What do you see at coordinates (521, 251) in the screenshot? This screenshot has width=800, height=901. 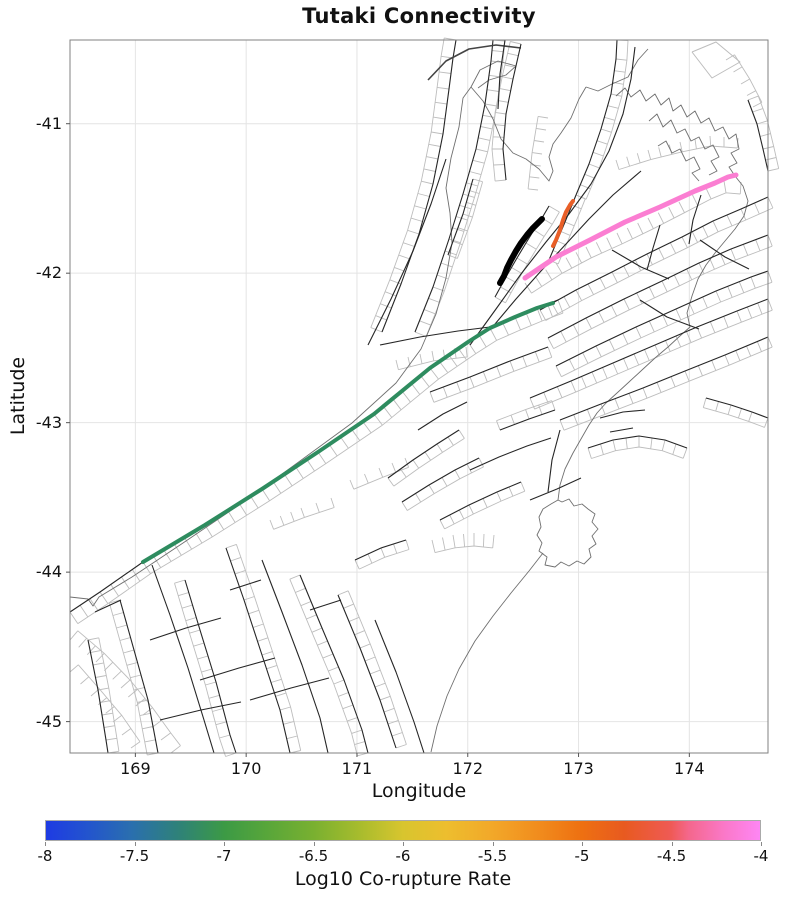 I see `highlight-target-fault-tutaki` at bounding box center [521, 251].